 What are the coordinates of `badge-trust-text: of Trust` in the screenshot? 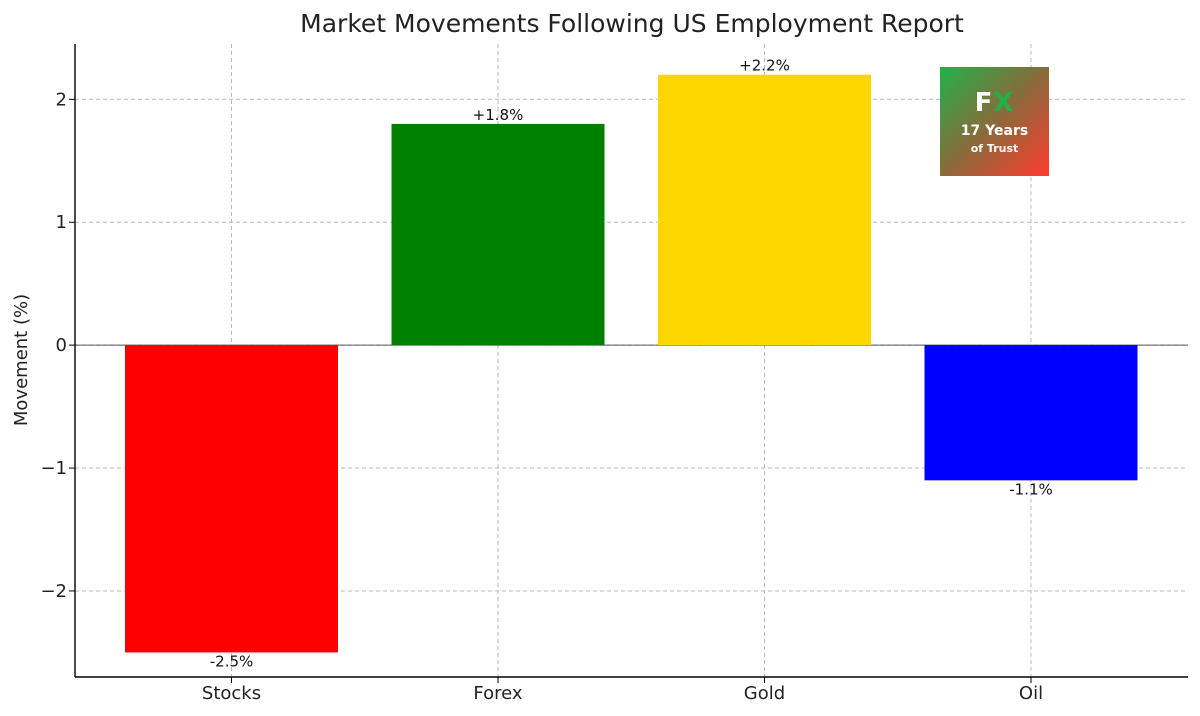 It's located at (994, 148).